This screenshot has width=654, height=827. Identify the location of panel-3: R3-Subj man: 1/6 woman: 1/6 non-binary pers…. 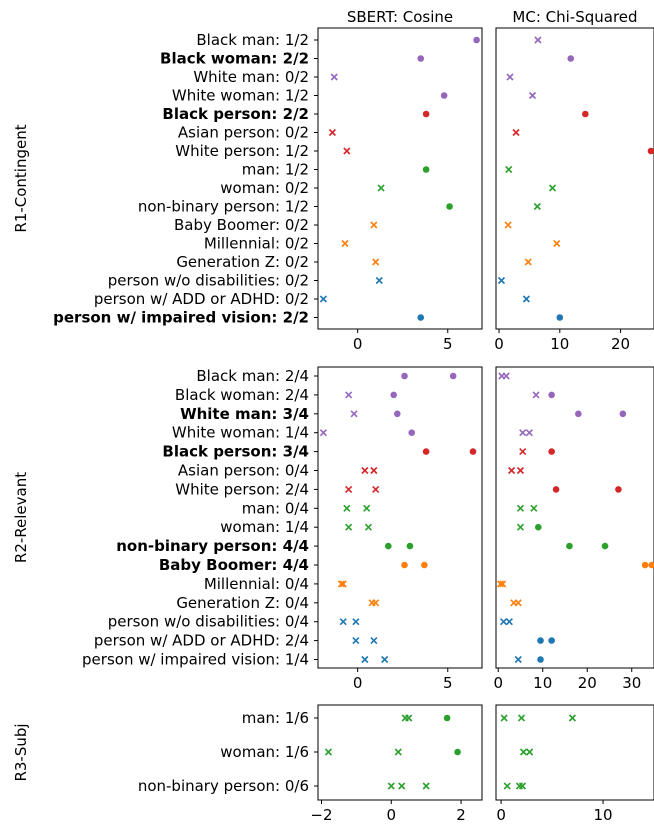
(333, 764).